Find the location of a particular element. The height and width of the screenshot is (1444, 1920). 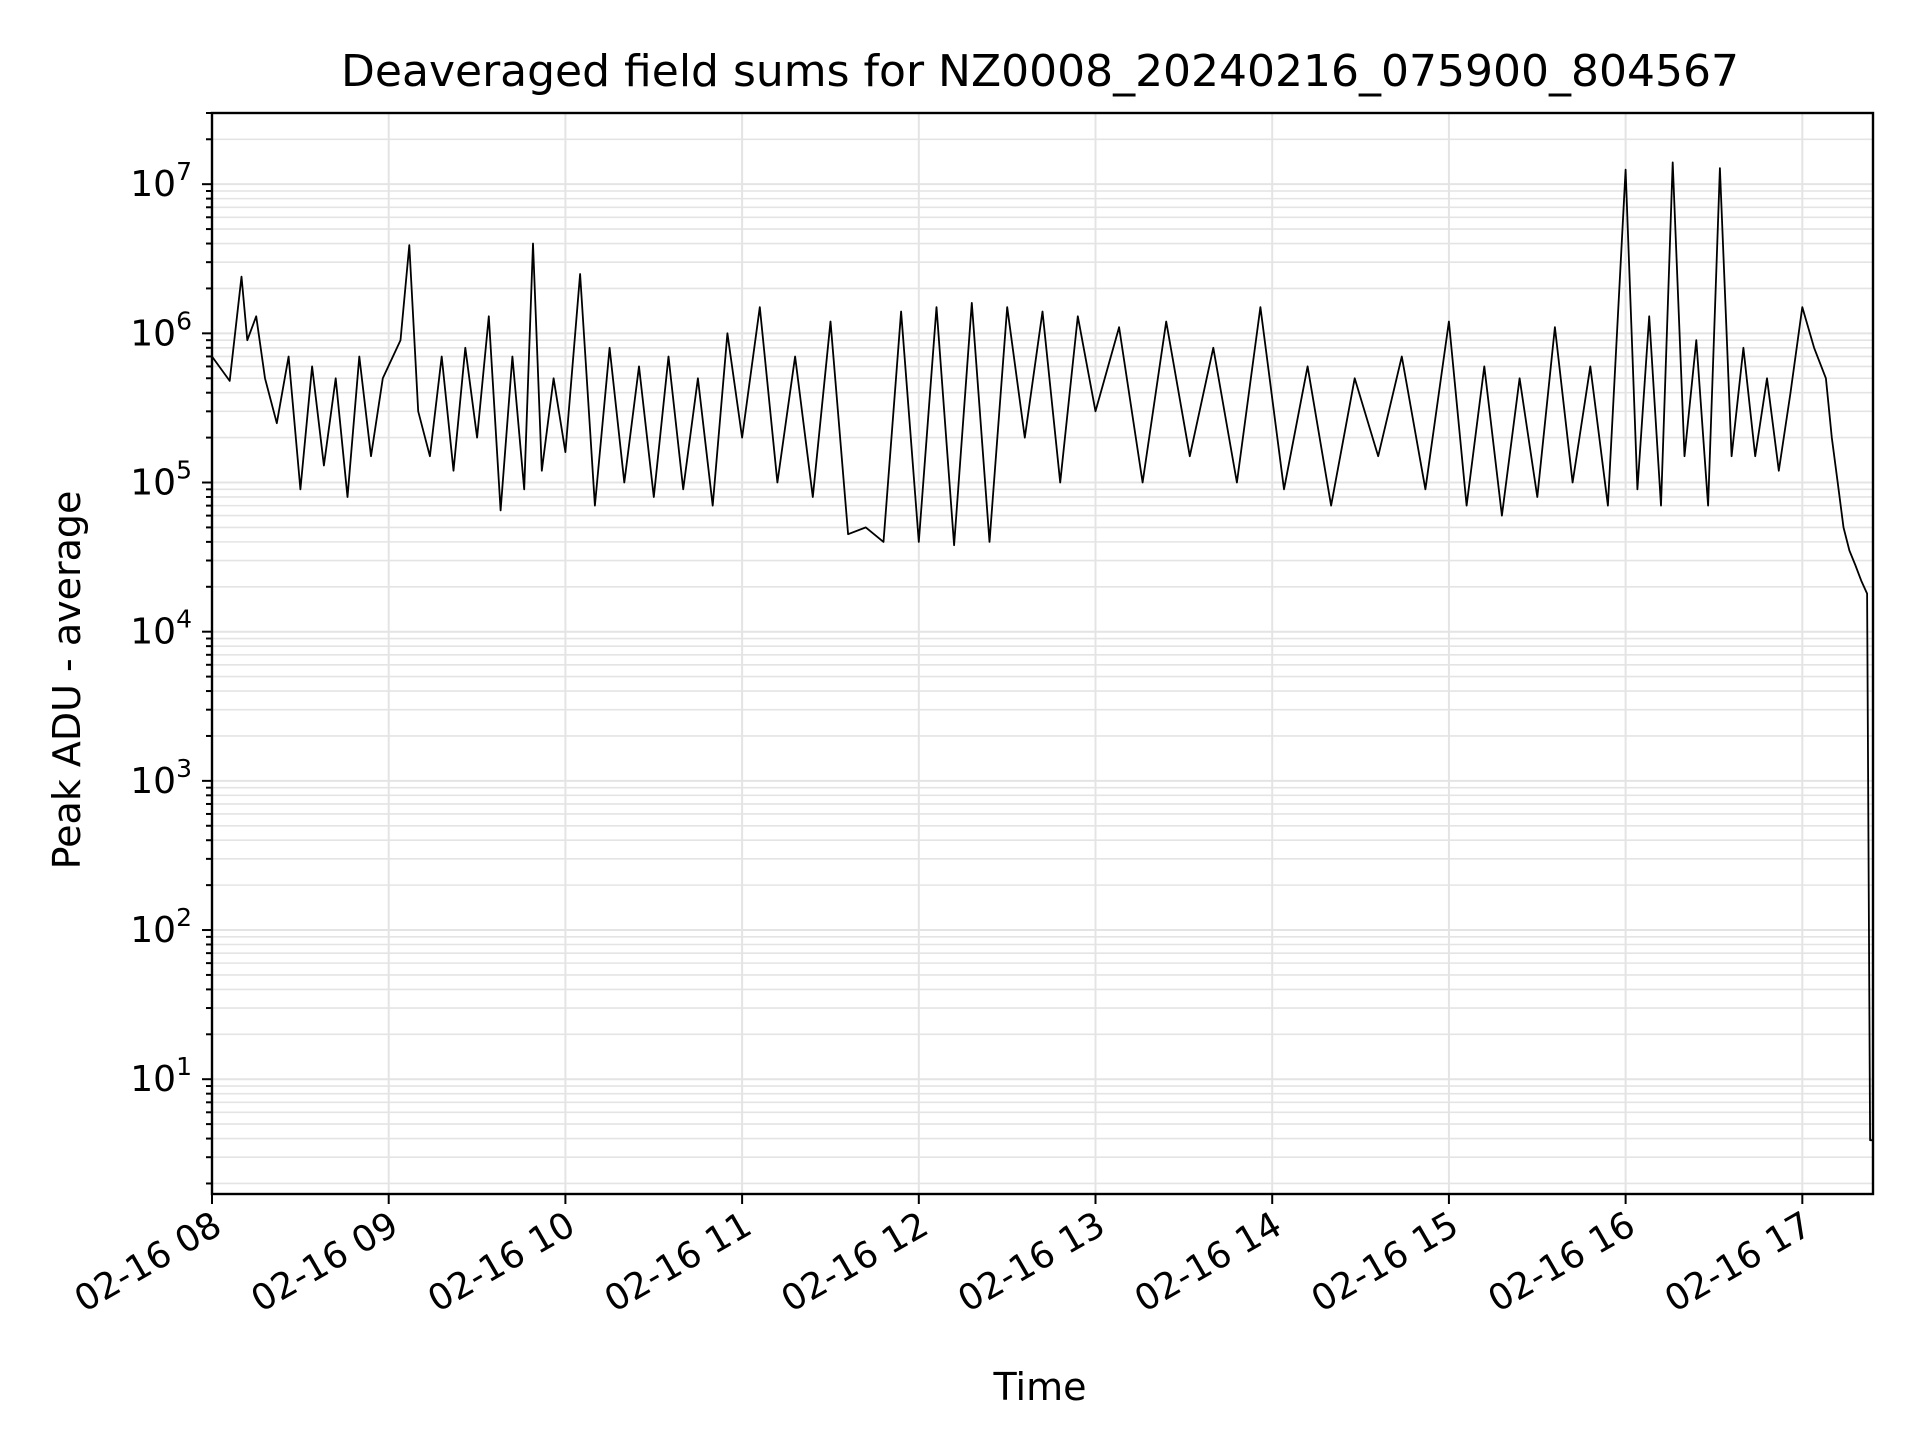

y-axis-label: Peak ADU - average is located at coordinates (67, 680).